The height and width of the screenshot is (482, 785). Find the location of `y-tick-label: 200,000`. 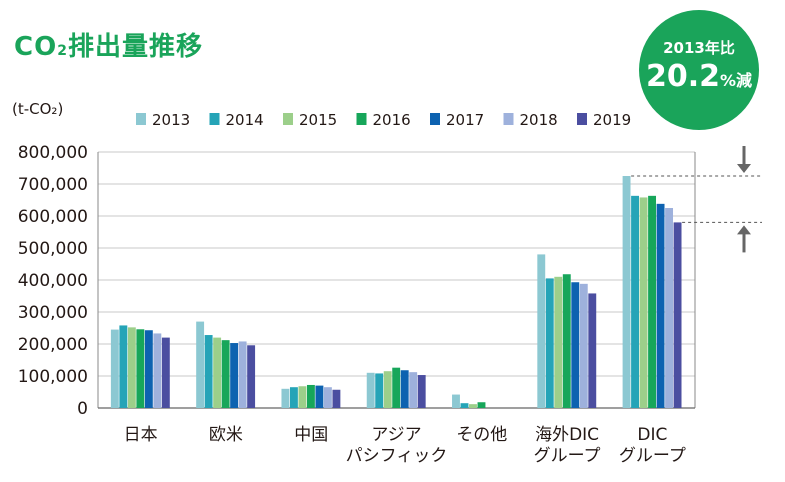

y-tick-label: 200,000 is located at coordinates (53, 345).